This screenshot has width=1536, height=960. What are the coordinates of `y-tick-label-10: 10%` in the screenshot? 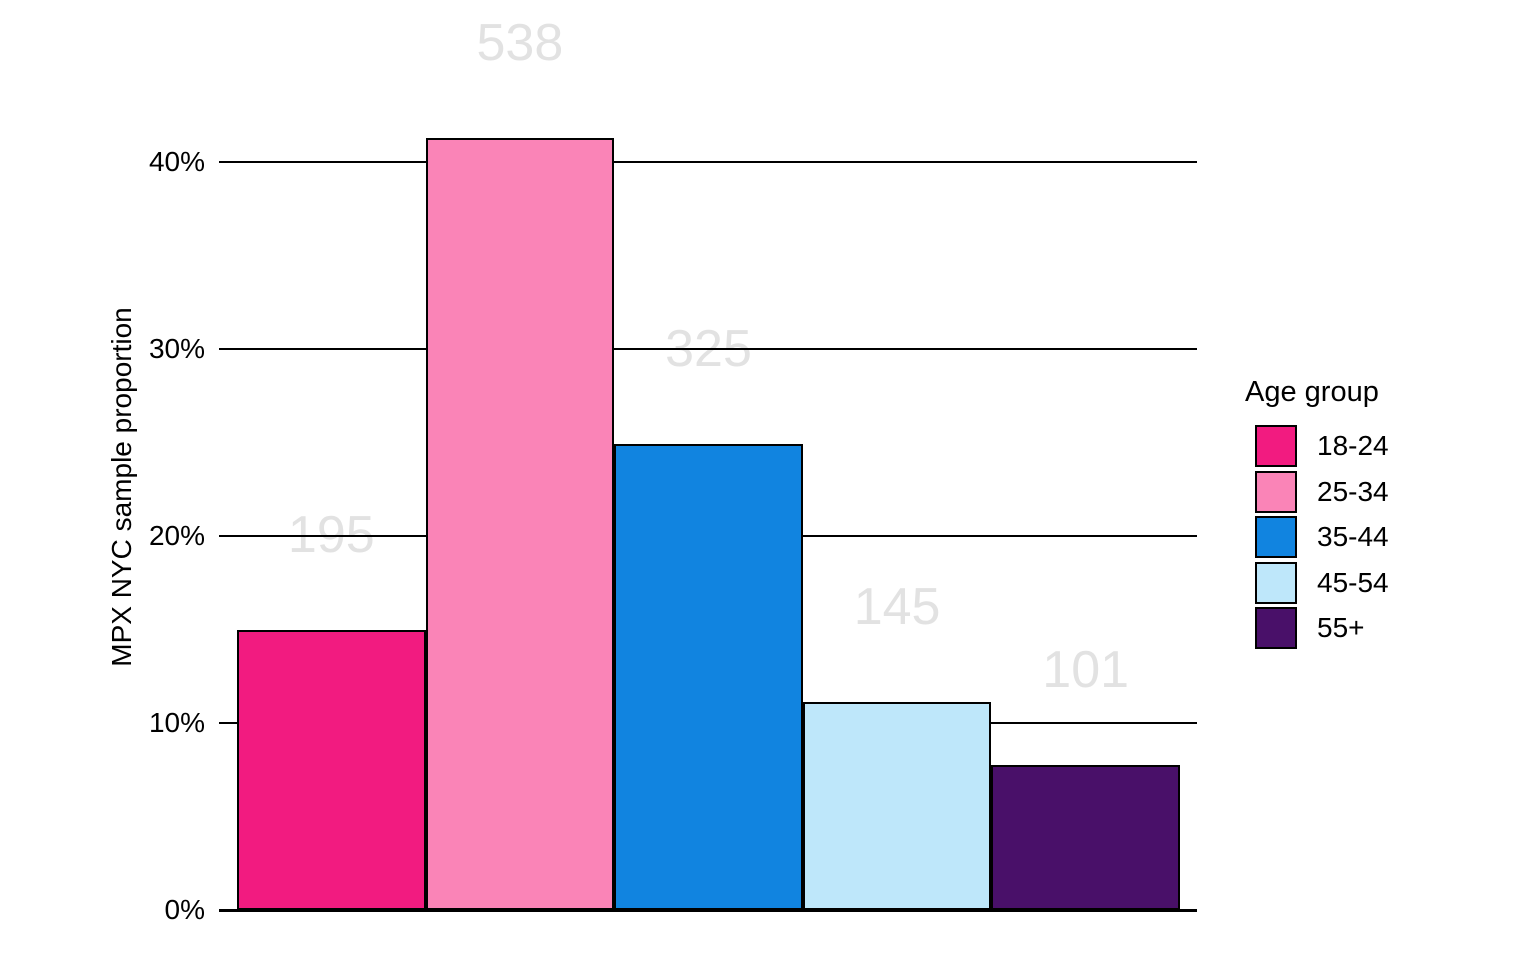 It's located at (176, 722).